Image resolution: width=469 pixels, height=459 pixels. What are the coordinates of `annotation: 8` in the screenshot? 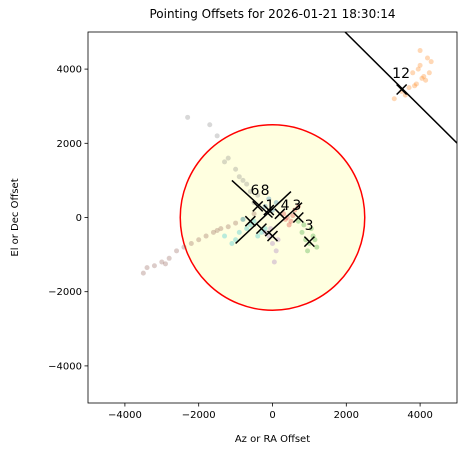 It's located at (265, 191).